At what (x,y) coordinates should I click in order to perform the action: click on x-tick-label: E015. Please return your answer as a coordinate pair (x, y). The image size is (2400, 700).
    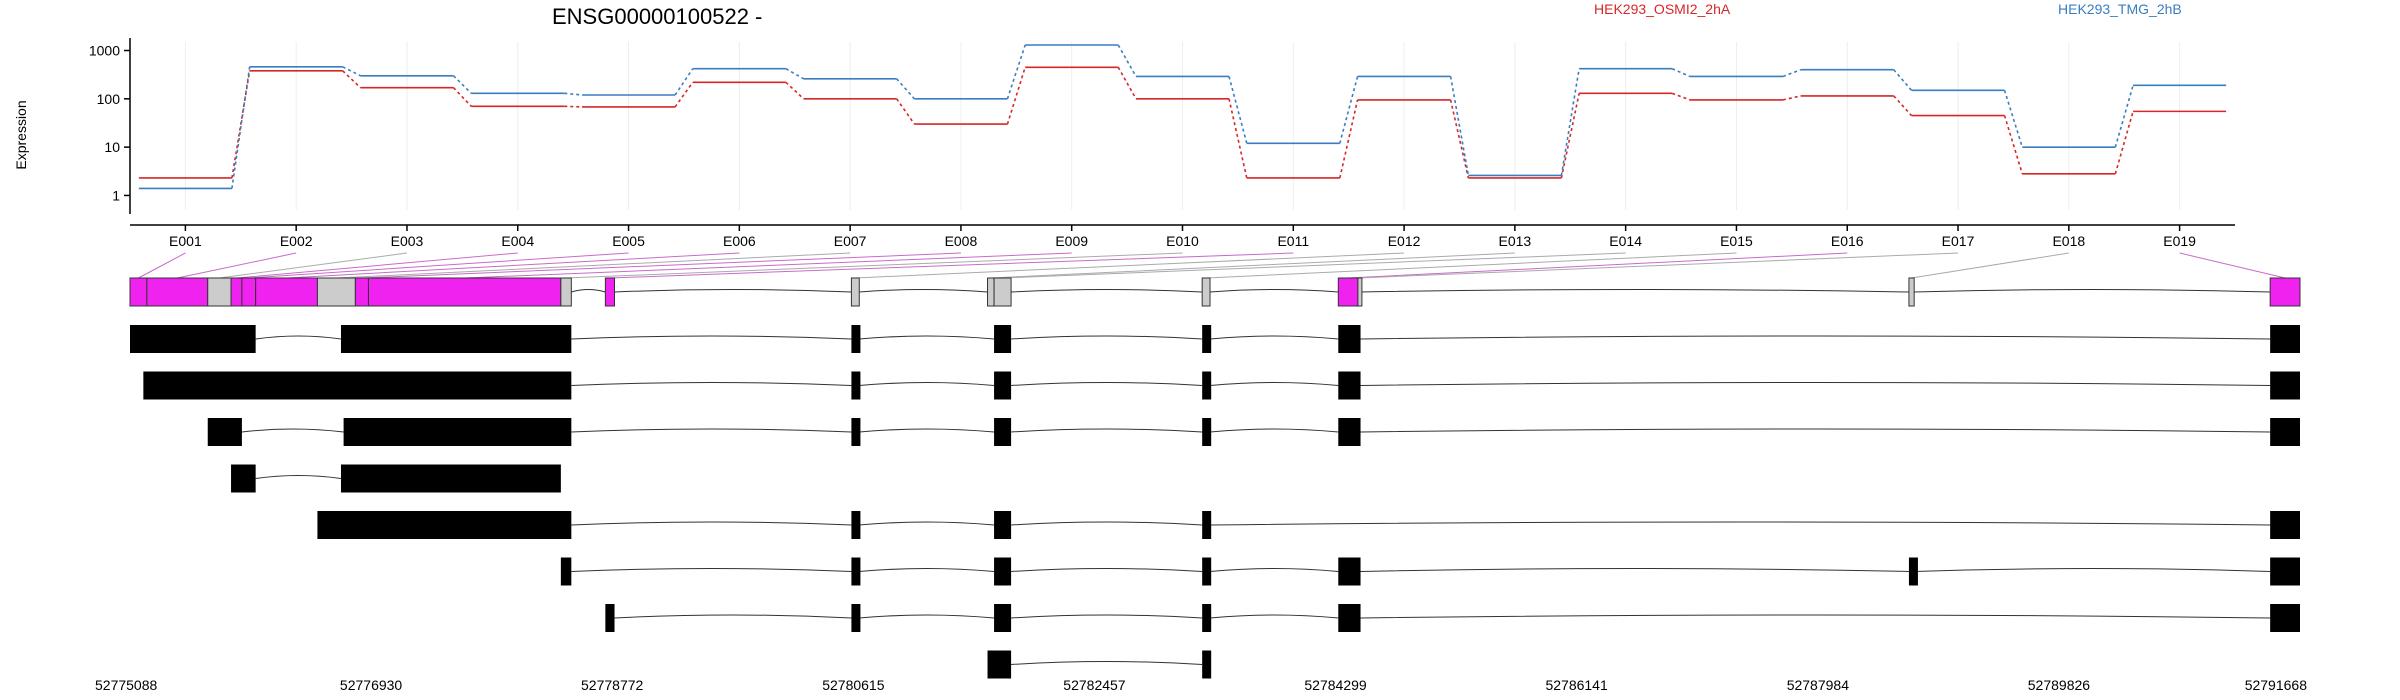
    Looking at the image, I should click on (1736, 241).